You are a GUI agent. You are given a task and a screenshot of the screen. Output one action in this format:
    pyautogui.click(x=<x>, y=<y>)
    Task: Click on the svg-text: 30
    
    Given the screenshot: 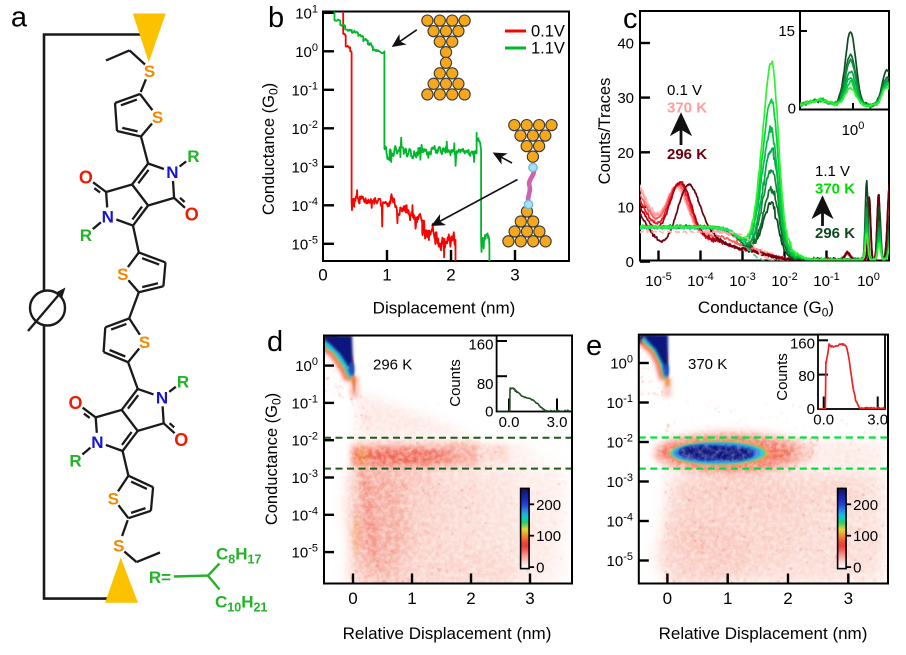 What is the action you would take?
    pyautogui.click(x=625, y=98)
    